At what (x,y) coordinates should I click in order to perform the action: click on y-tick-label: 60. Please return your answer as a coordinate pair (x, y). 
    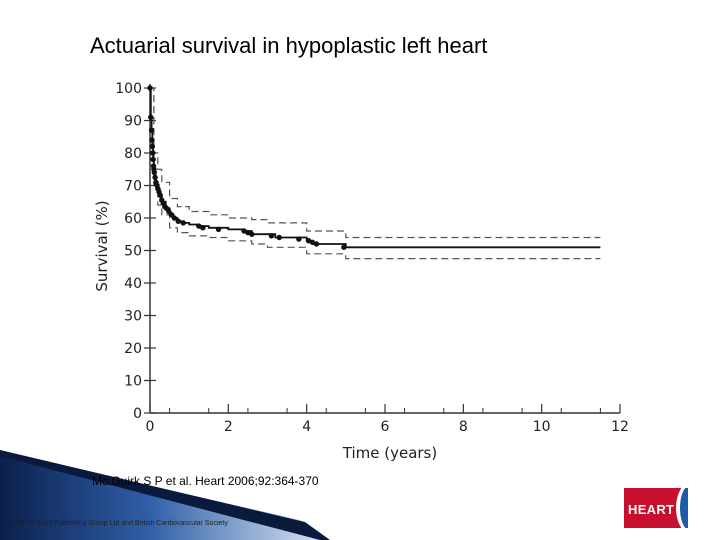
    Looking at the image, I should click on (133, 219).